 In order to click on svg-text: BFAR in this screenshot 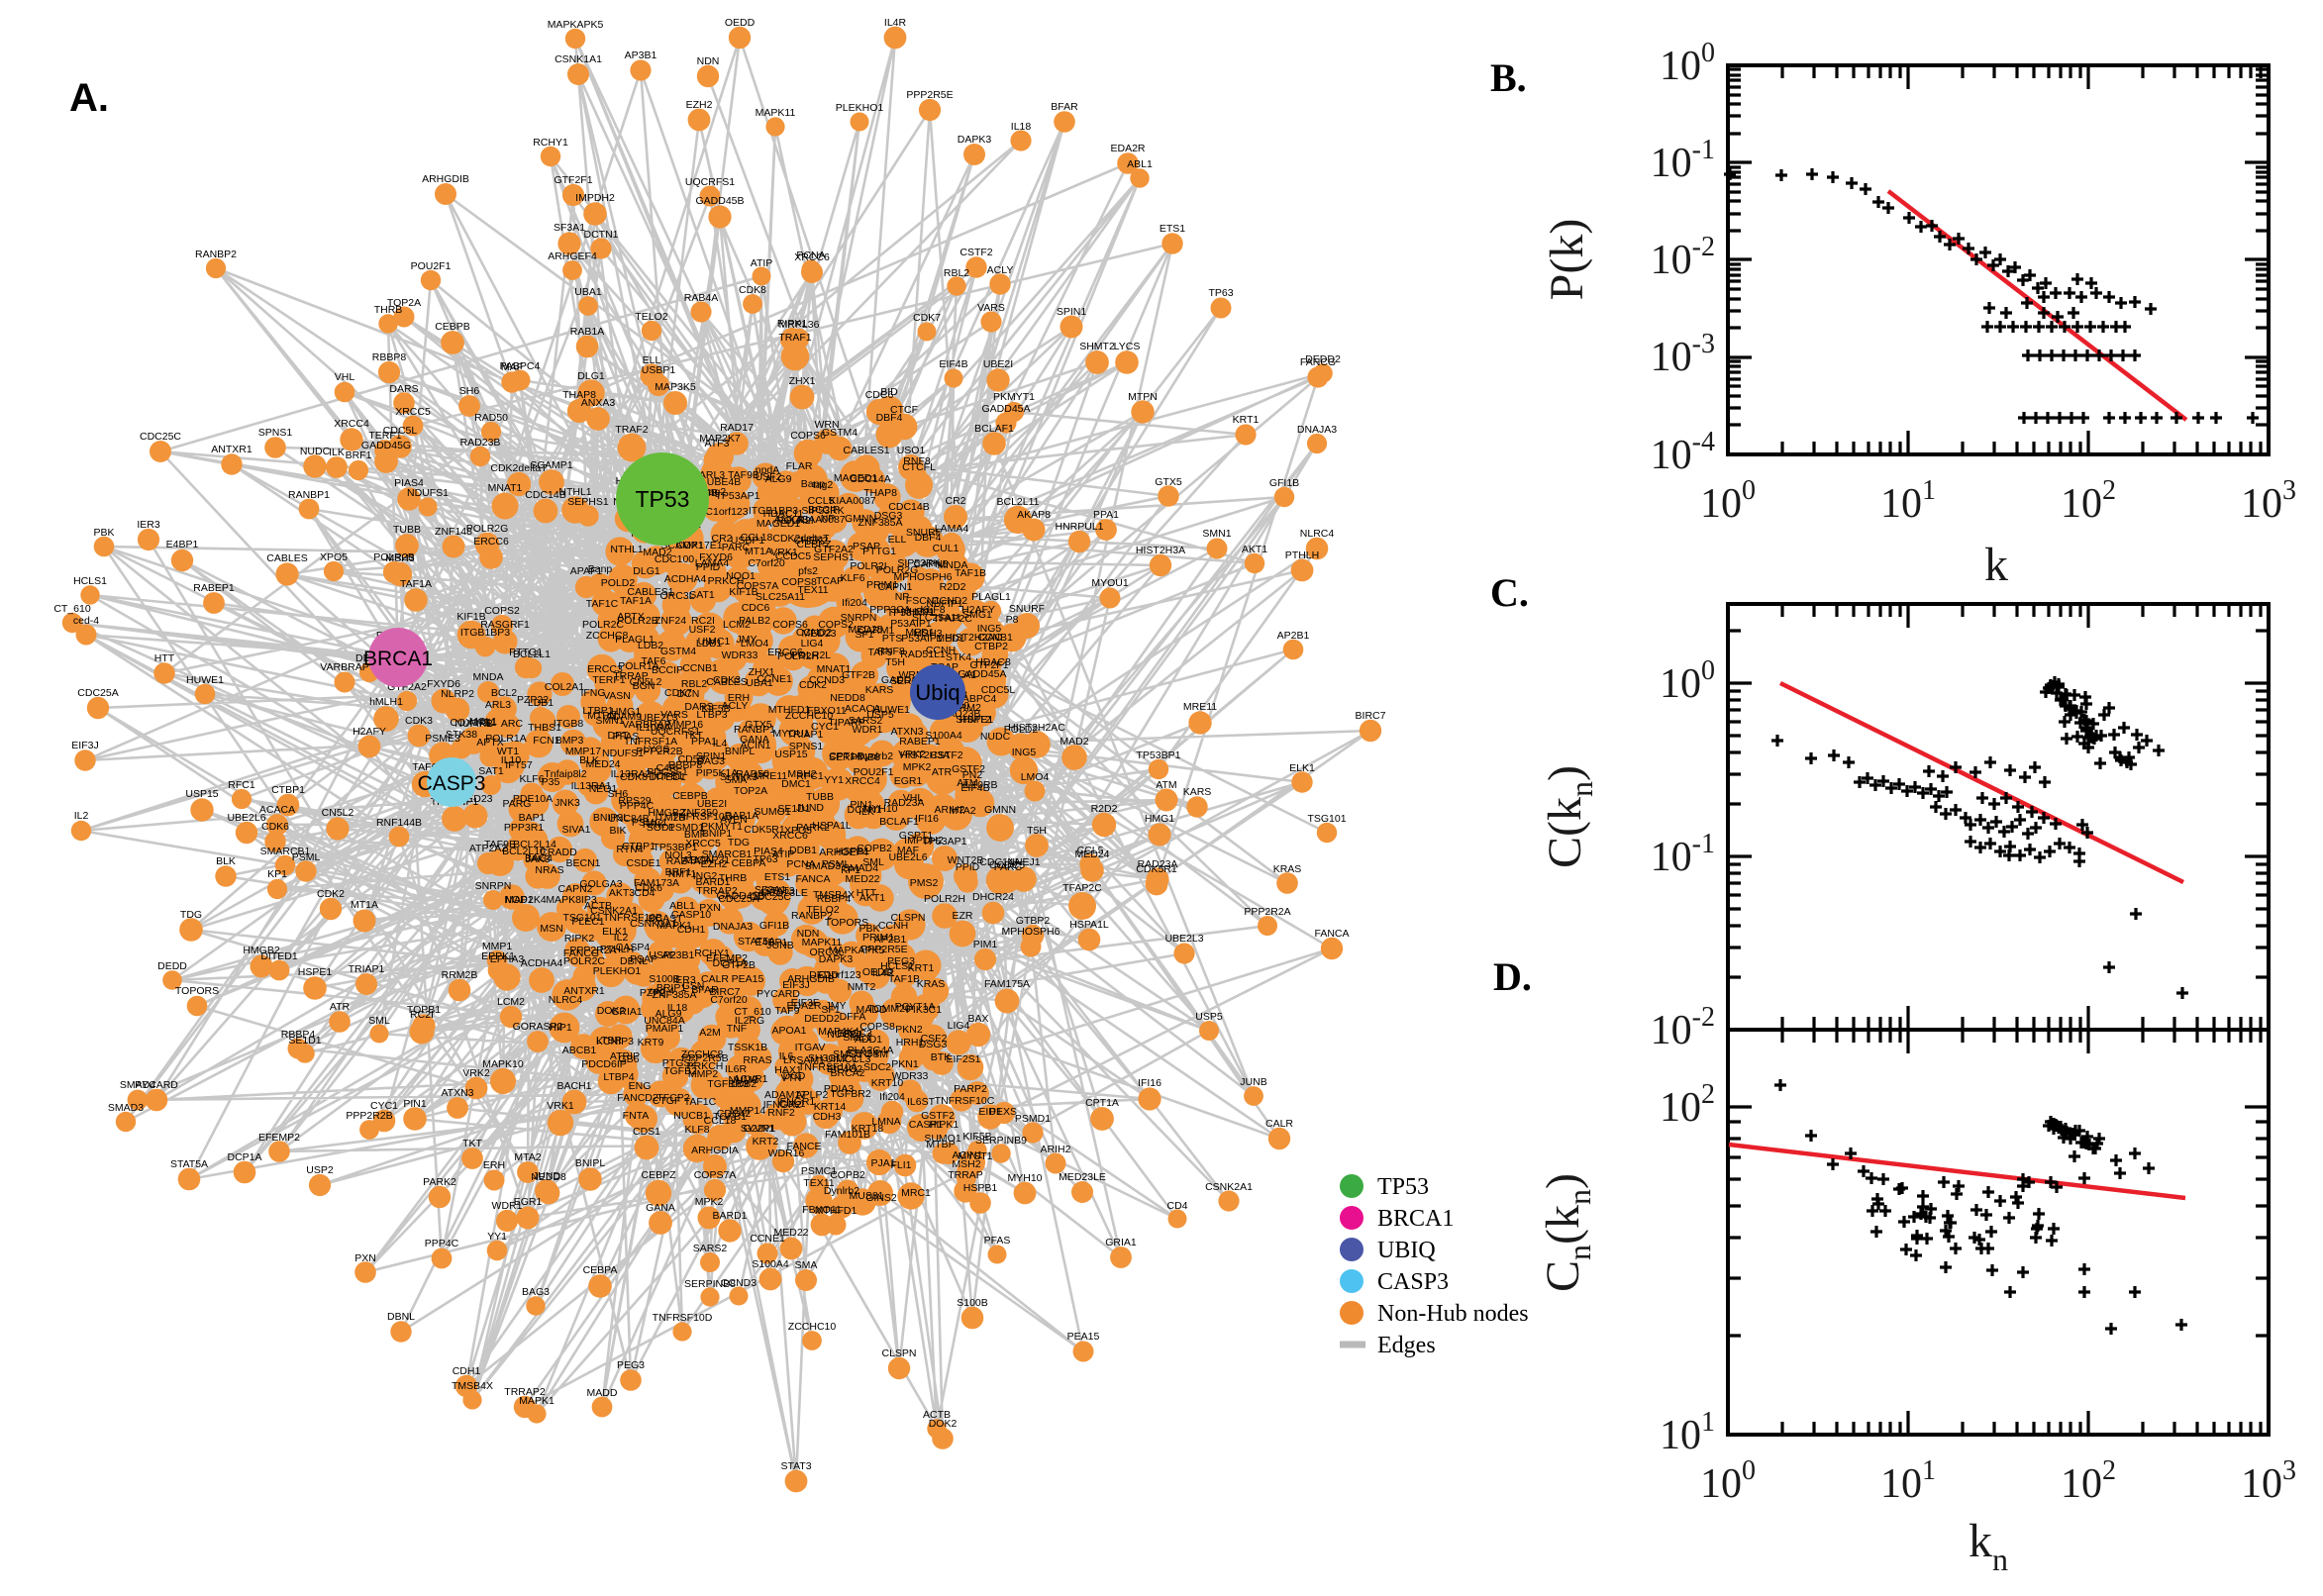, I will do `click(705, 990)`.